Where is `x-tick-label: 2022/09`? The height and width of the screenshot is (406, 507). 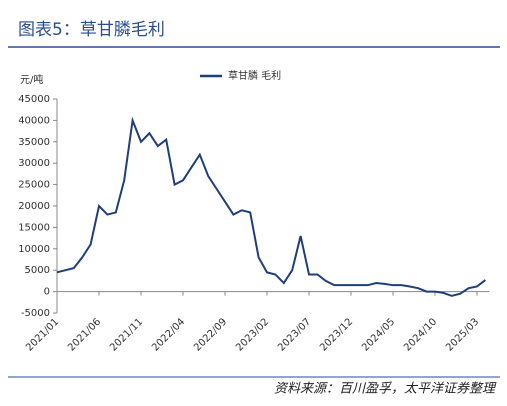
x-tick-label: 2022/09 is located at coordinates (210, 334).